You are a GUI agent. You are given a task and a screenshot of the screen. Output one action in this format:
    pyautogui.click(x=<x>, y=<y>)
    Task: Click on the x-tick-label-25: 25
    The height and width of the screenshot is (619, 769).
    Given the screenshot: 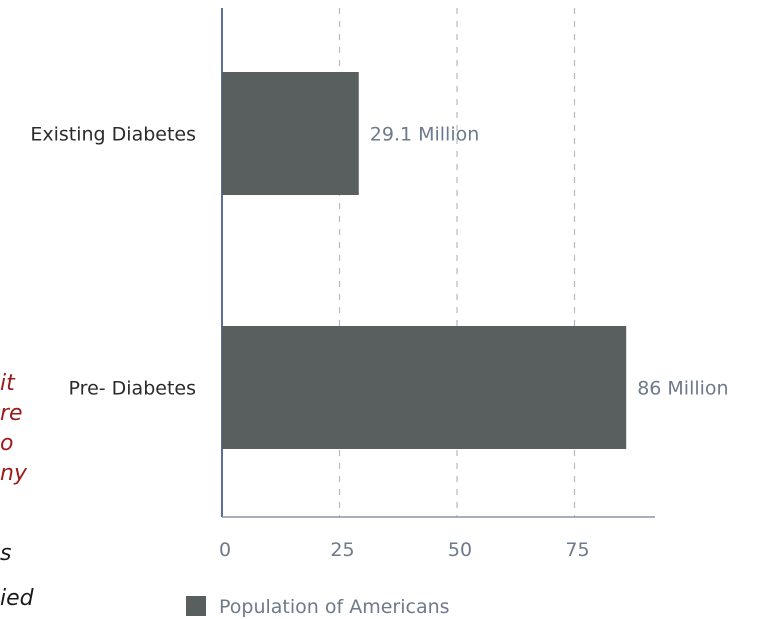 What is the action you would take?
    pyautogui.click(x=342, y=550)
    